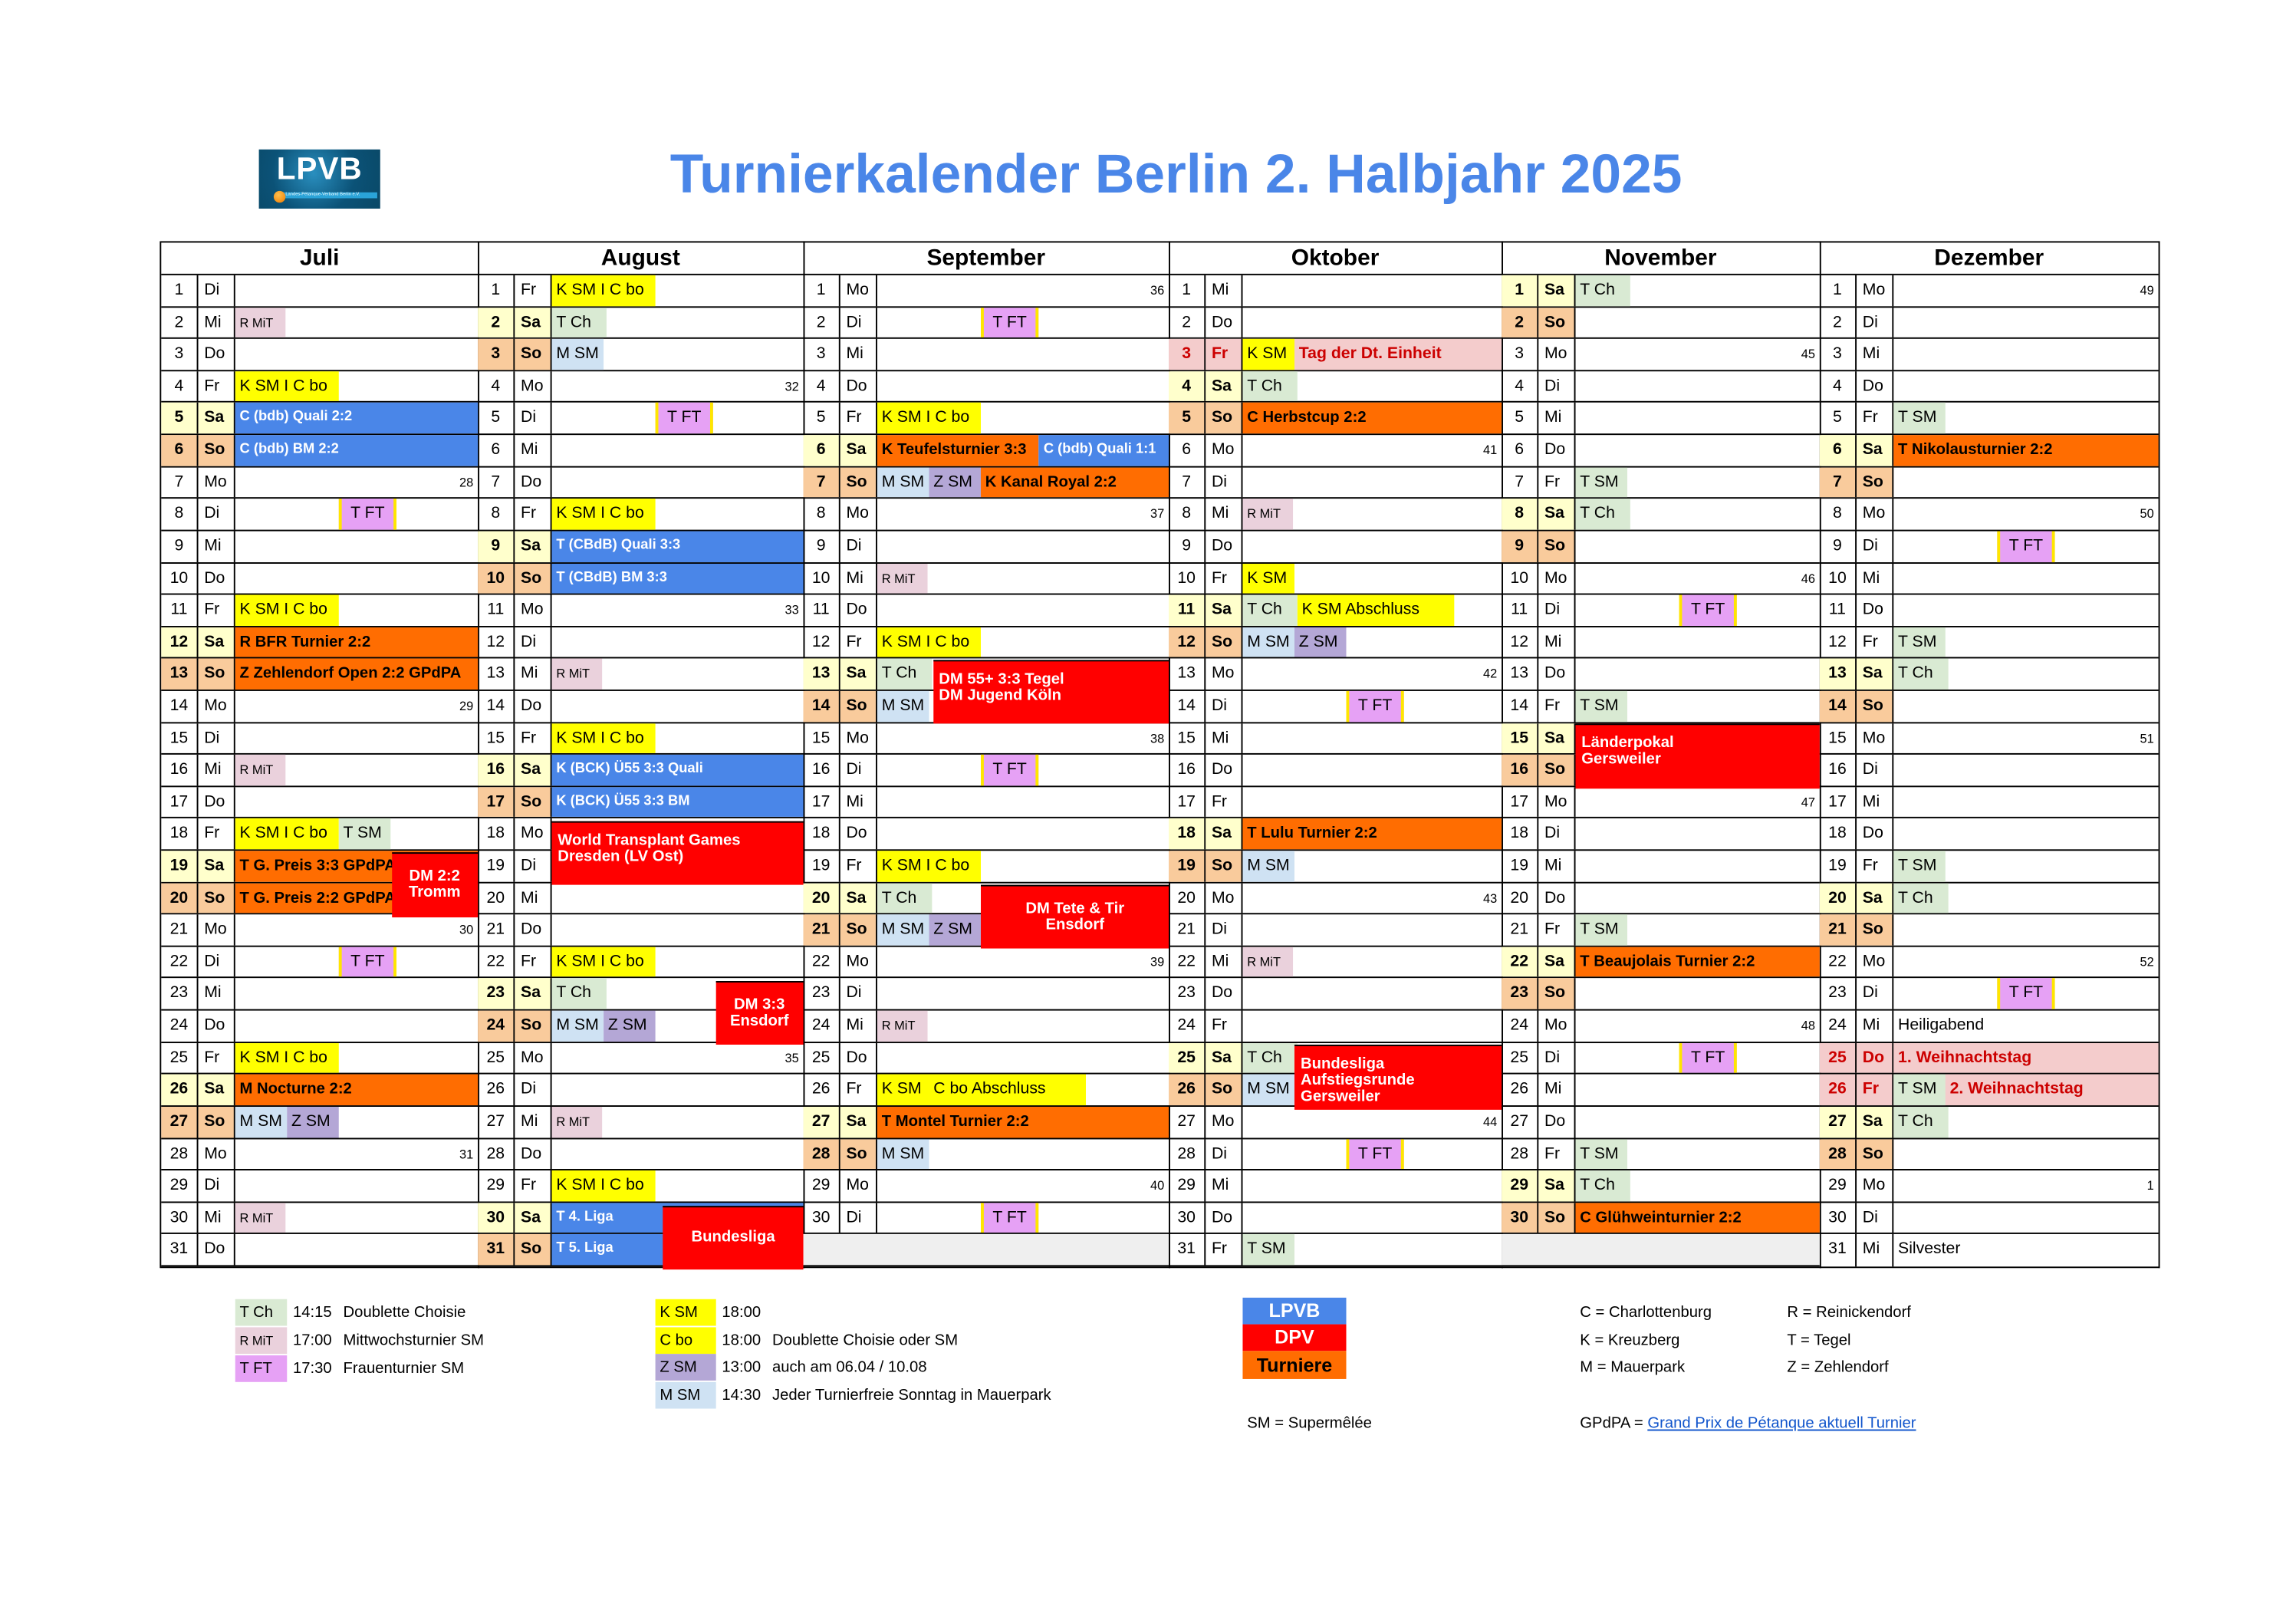  Describe the element at coordinates (1104, 451) in the screenshot. I see `event-lpvb: C (bdb) Quali 1:1` at that location.